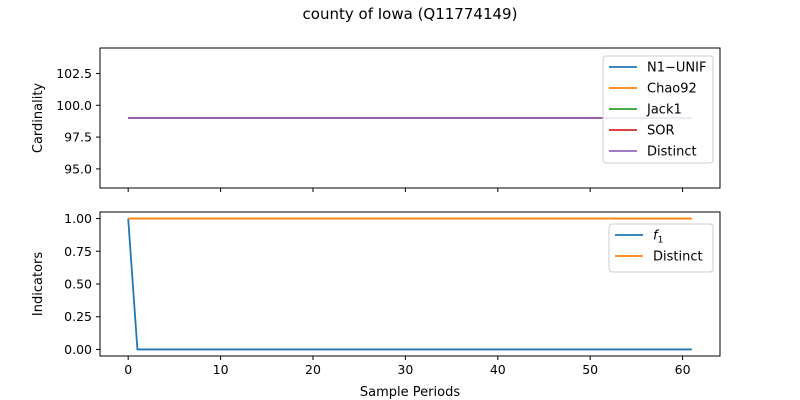 This screenshot has width=800, height=400. What do you see at coordinates (38, 118) in the screenshot?
I see `y-axis-label: Cardinality` at bounding box center [38, 118].